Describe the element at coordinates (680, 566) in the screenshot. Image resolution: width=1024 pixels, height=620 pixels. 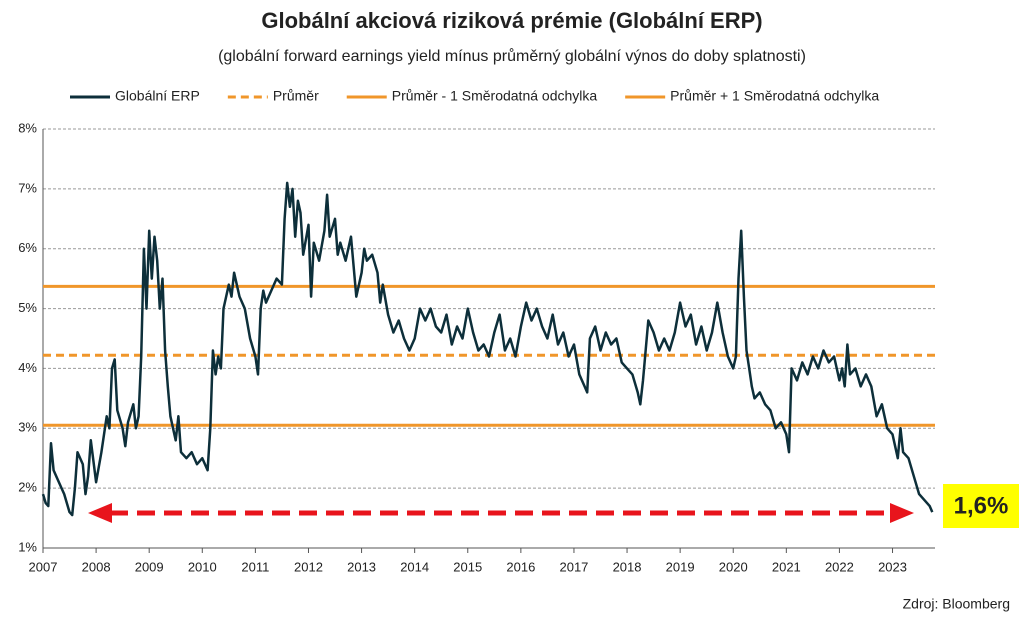
I see `x-tick-label: 2019` at that location.